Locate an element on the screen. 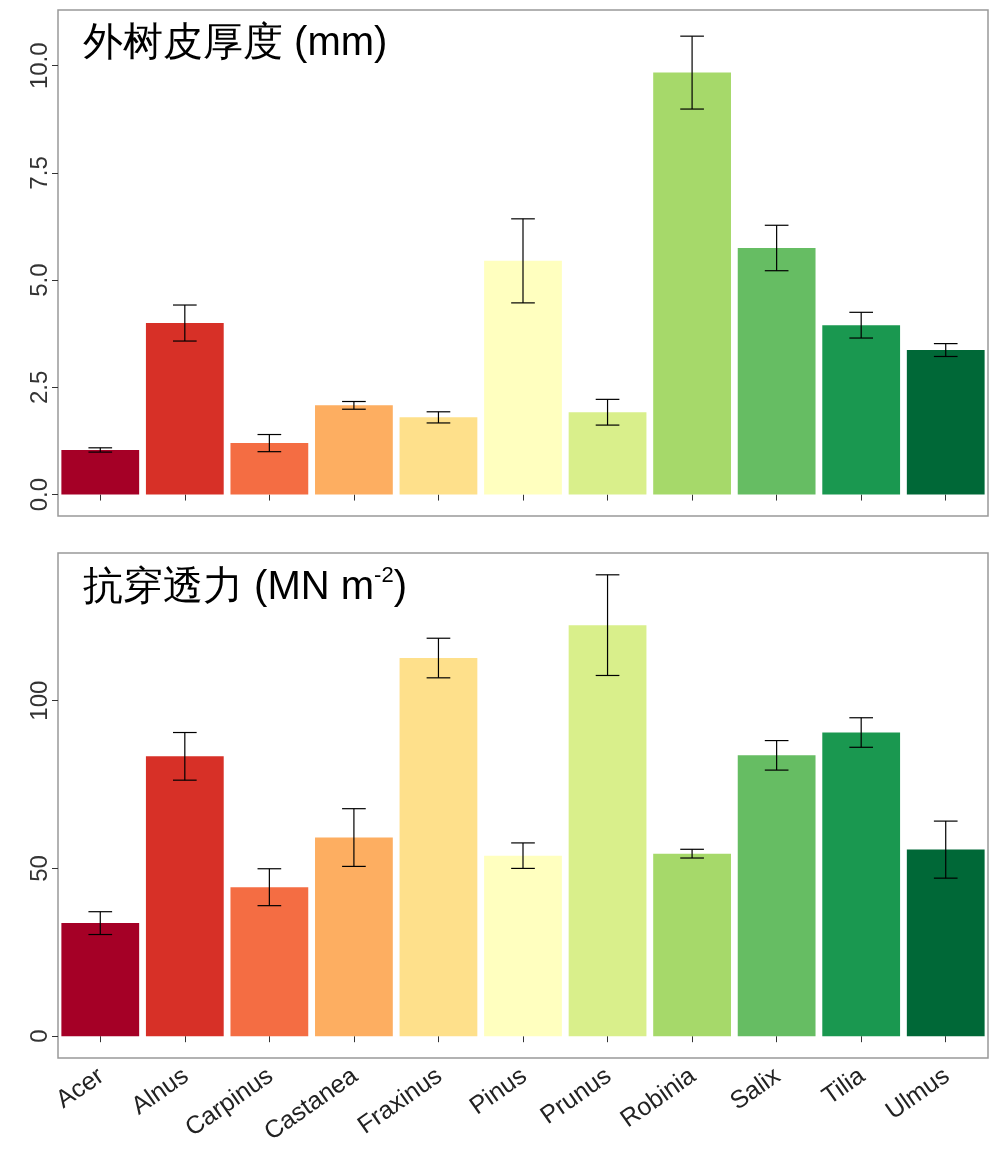  chart-title: 外树皮厚度 (mm) is located at coordinates (235, 41).